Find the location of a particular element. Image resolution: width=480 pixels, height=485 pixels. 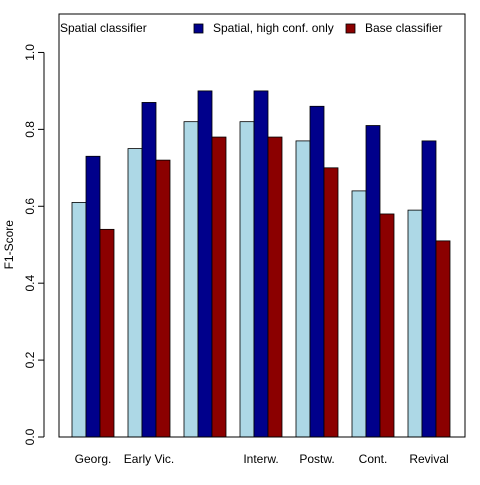

x-tick-label: Early Vic. is located at coordinates (149, 459).